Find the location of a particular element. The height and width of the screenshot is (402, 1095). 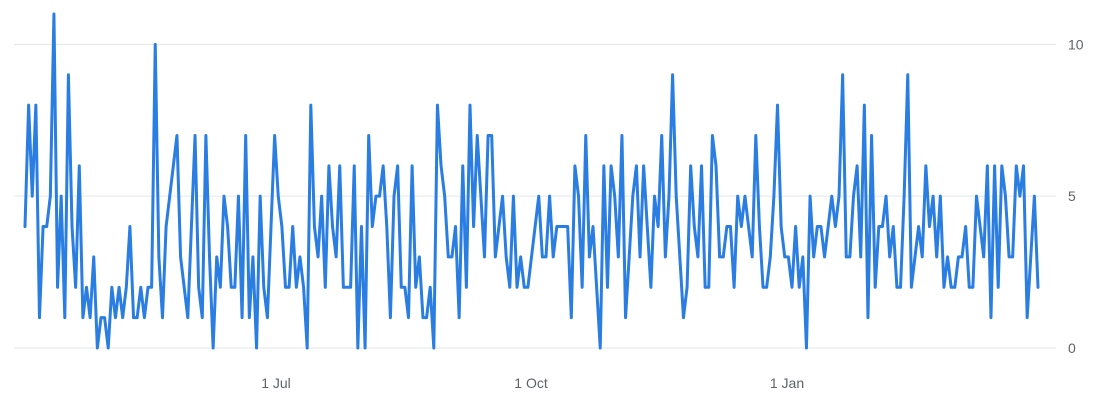

y-tick-label-10: 10 is located at coordinates (1076, 44).